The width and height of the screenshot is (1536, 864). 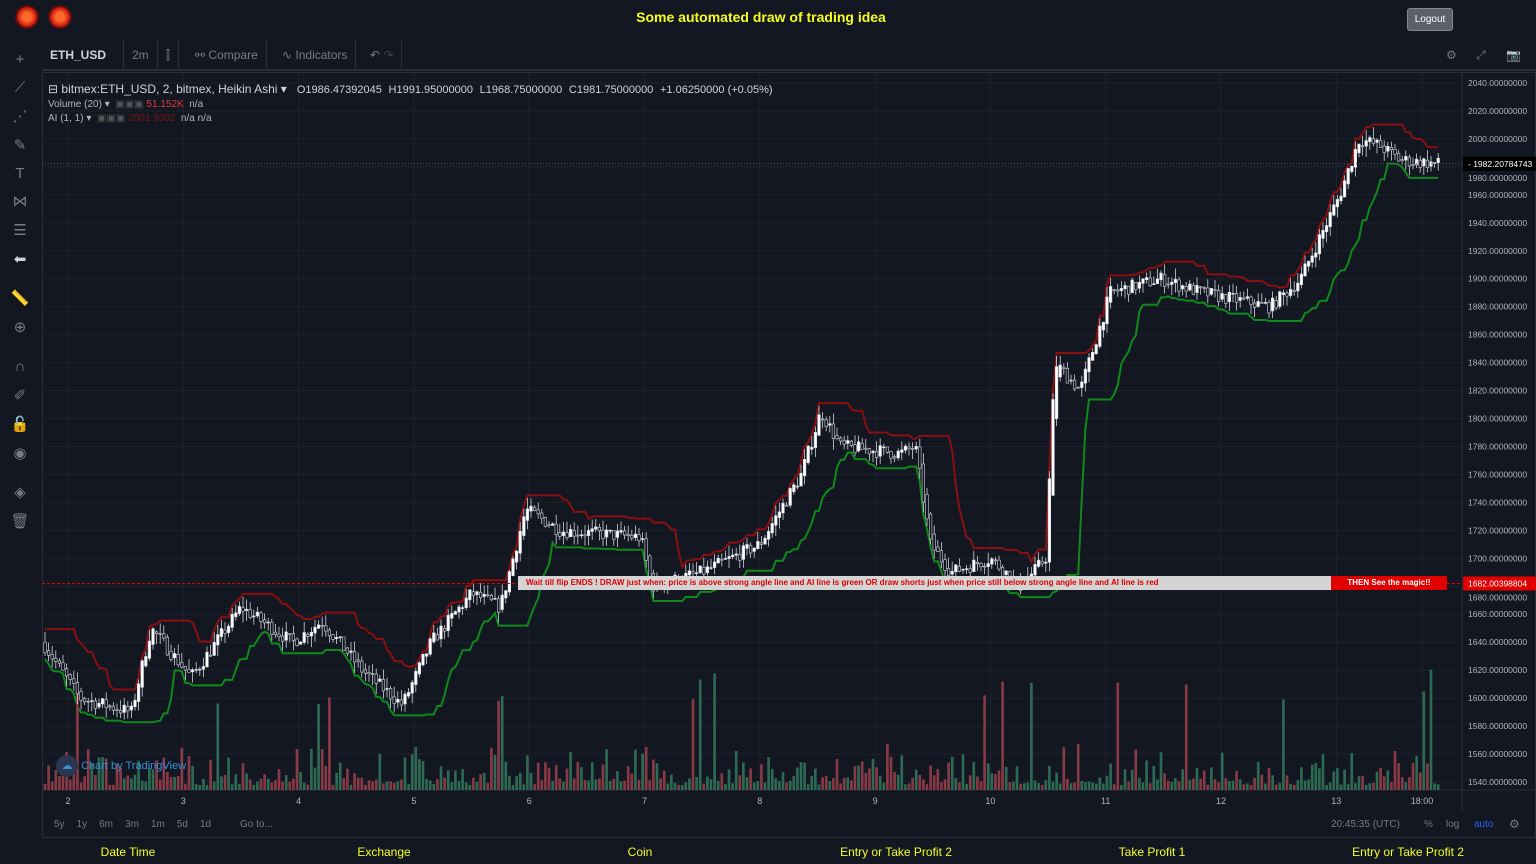 I want to click on indicators-button: ∿ Indicators, so click(x=315, y=55).